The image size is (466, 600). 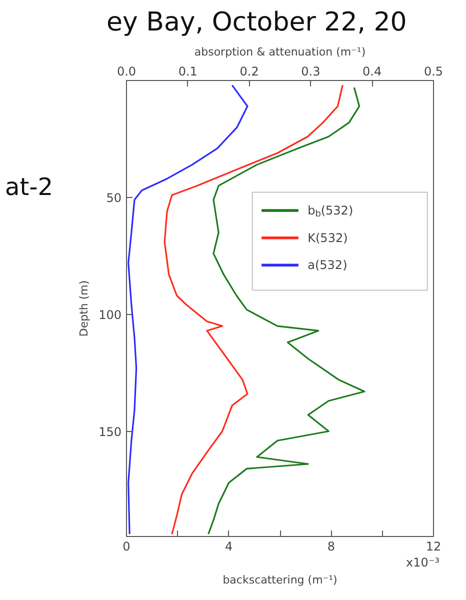 I want to click on x2-axis-title: absorption & attenuation (m⁻¹), so click(x=280, y=52).